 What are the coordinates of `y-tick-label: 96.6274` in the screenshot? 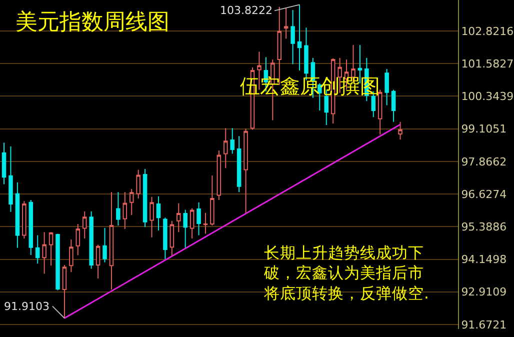 It's located at (484, 194).